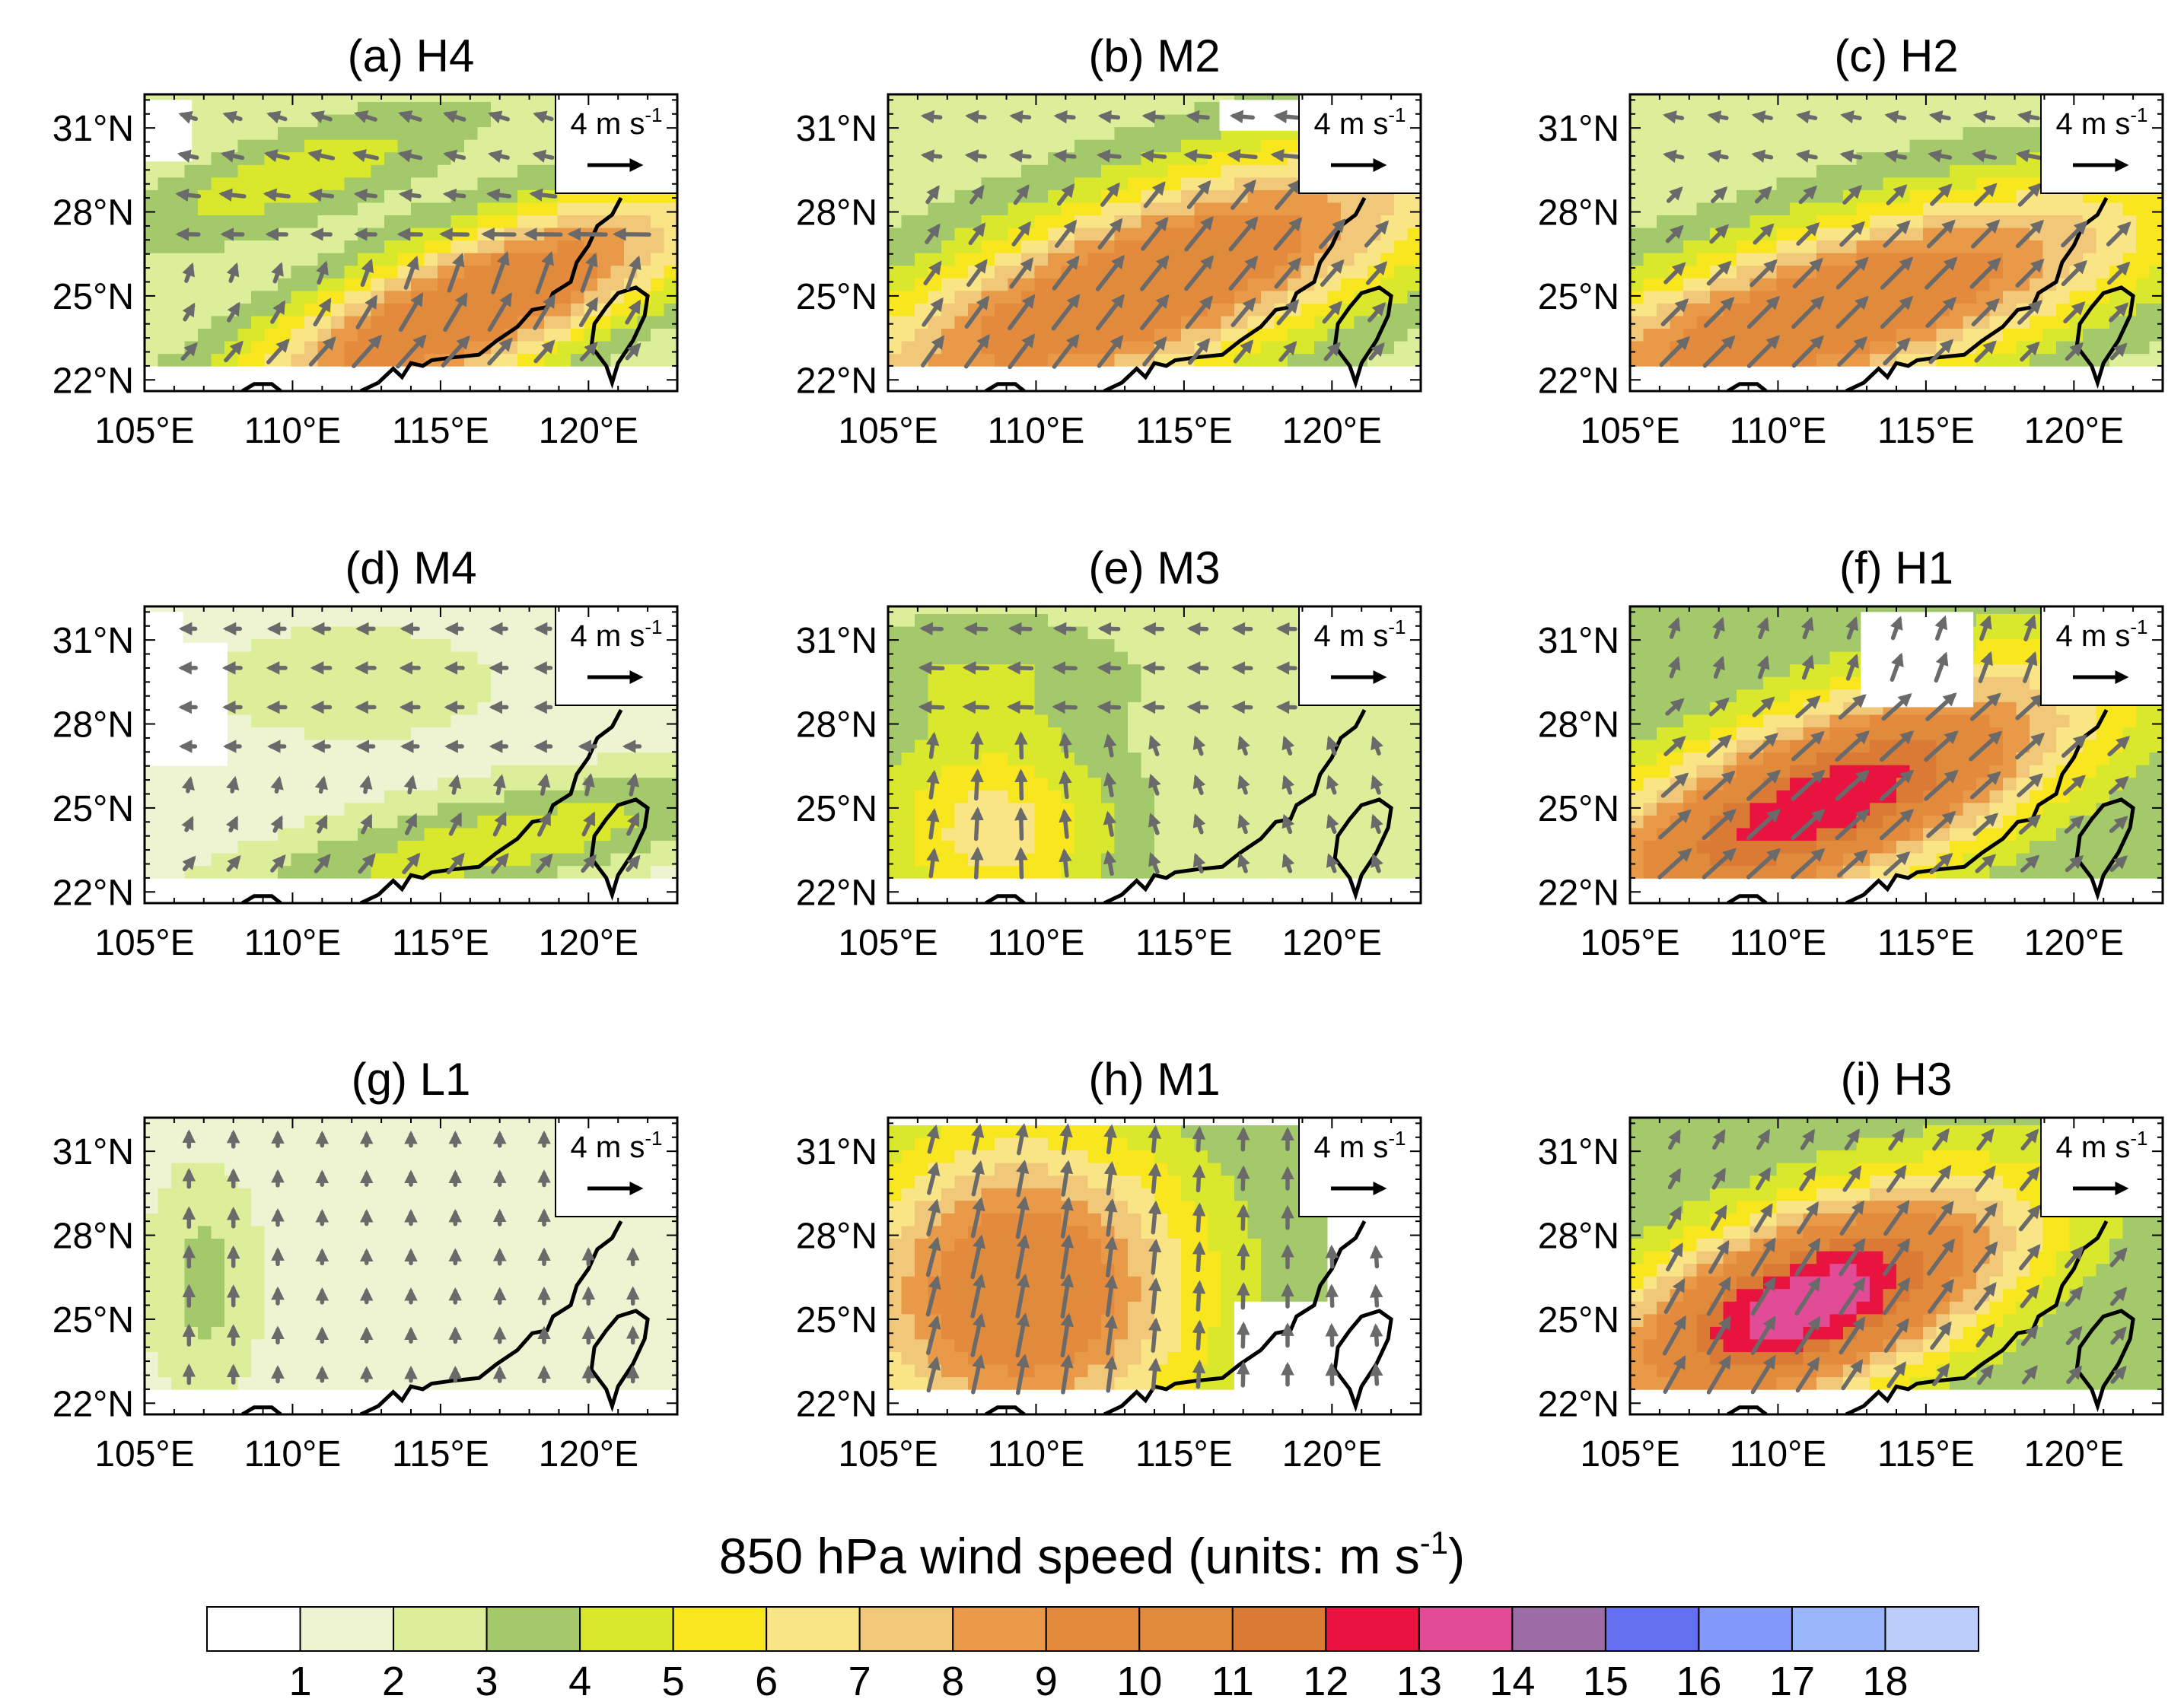  Describe the element at coordinates (144, 431) in the screenshot. I see `lon-tick-label: 105°E` at that location.